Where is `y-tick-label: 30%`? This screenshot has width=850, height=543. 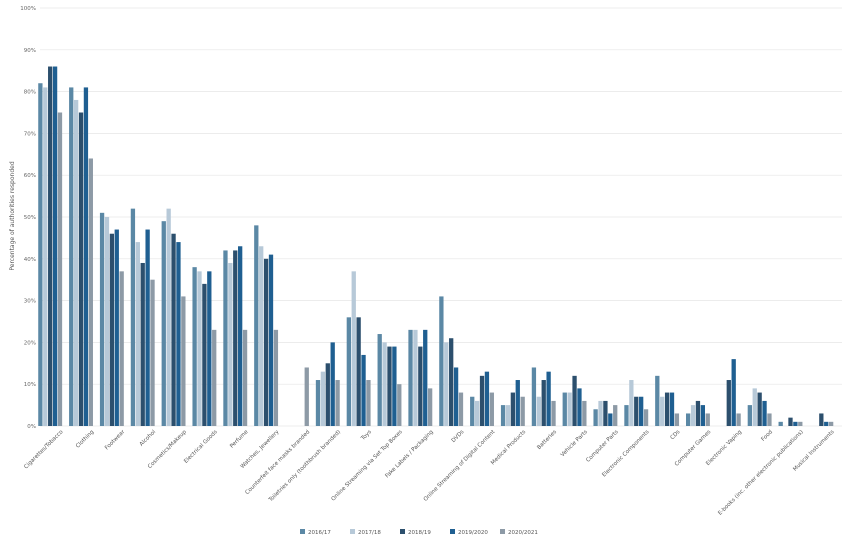
y-tick-label: 30% is located at coordinates (30, 302).